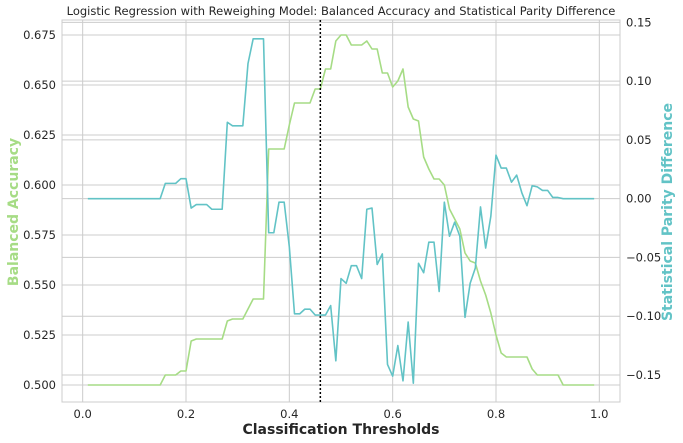 This screenshot has height=443, width=683. I want to click on y-tick-label-left: 0.550, so click(39, 285).